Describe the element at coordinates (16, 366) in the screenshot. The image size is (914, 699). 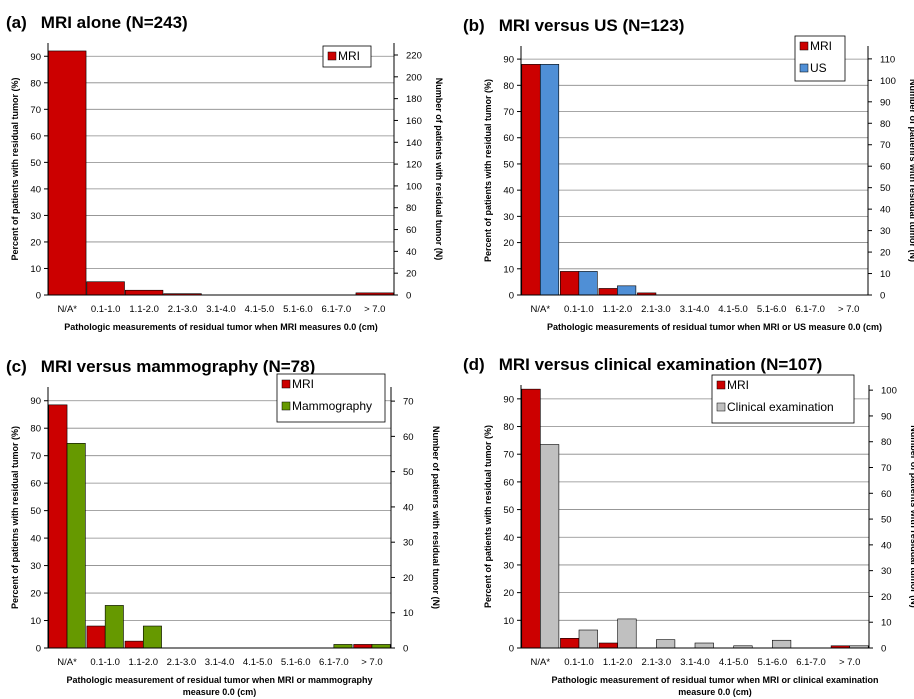
I see `panel-letter: (c)` at that location.